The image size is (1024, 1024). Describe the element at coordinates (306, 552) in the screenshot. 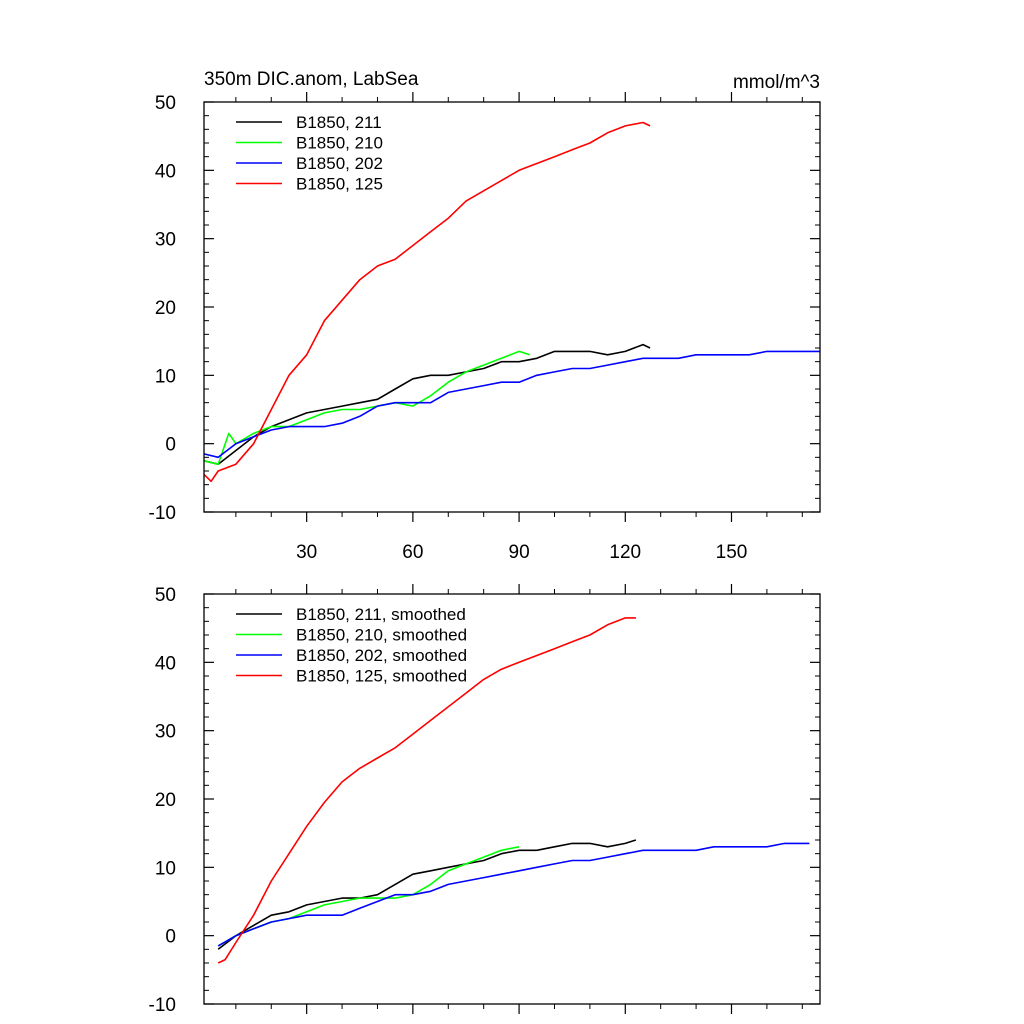

I see `top-x-tick-label-0: 30` at that location.